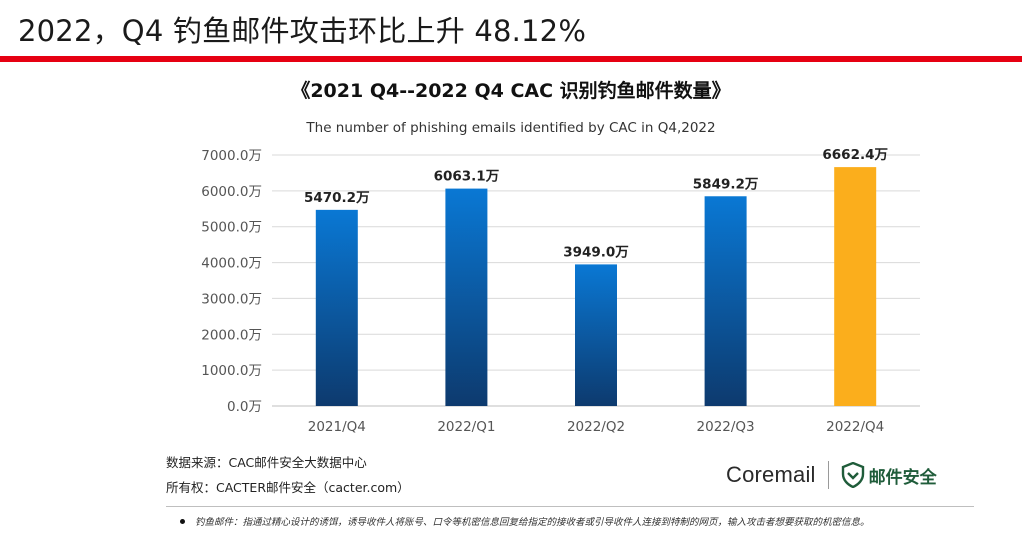 This screenshot has width=1022, height=550. I want to click on data-labels: 5470.2万 6063.1万 3949.0万 5849.2万 6662.4万, so click(596, 203).